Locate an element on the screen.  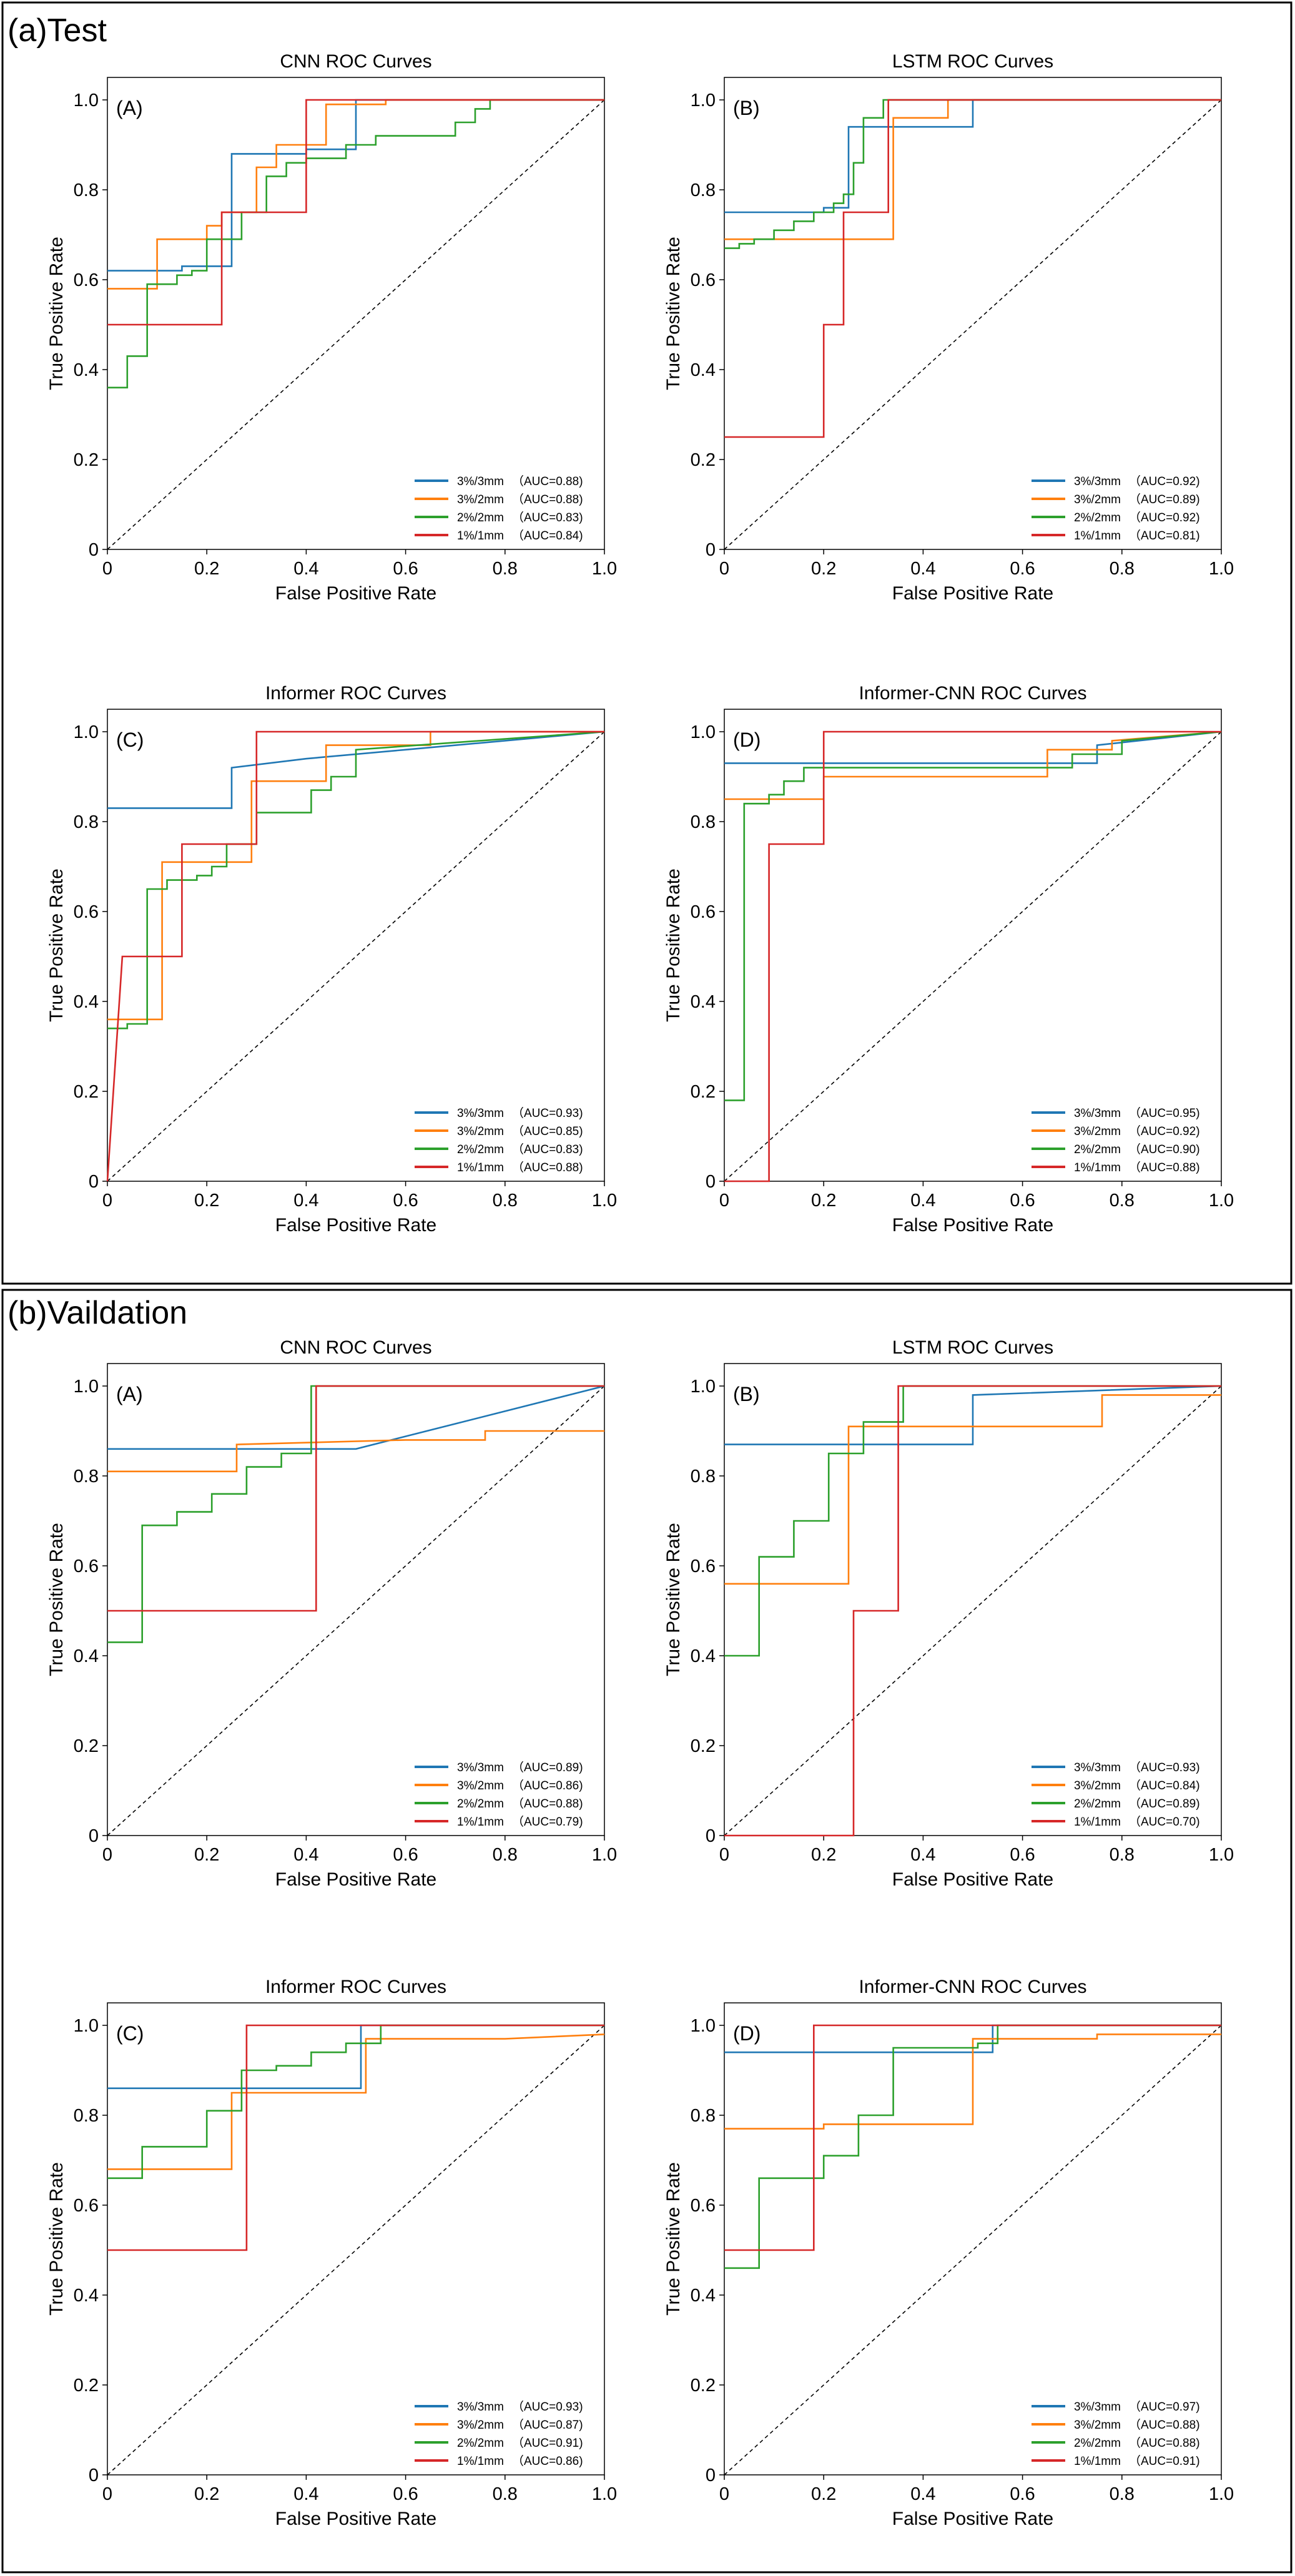
legend-entry-auc: （AUC=0.92) is located at coordinates (1164, 517).